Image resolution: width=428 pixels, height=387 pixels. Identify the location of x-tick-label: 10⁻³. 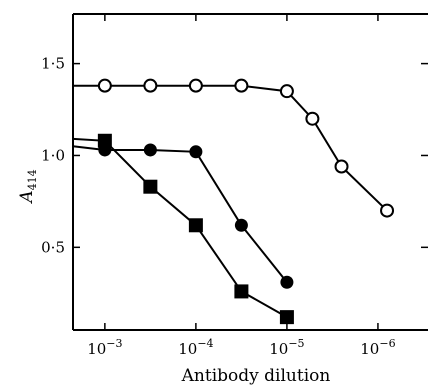
(104, 347).